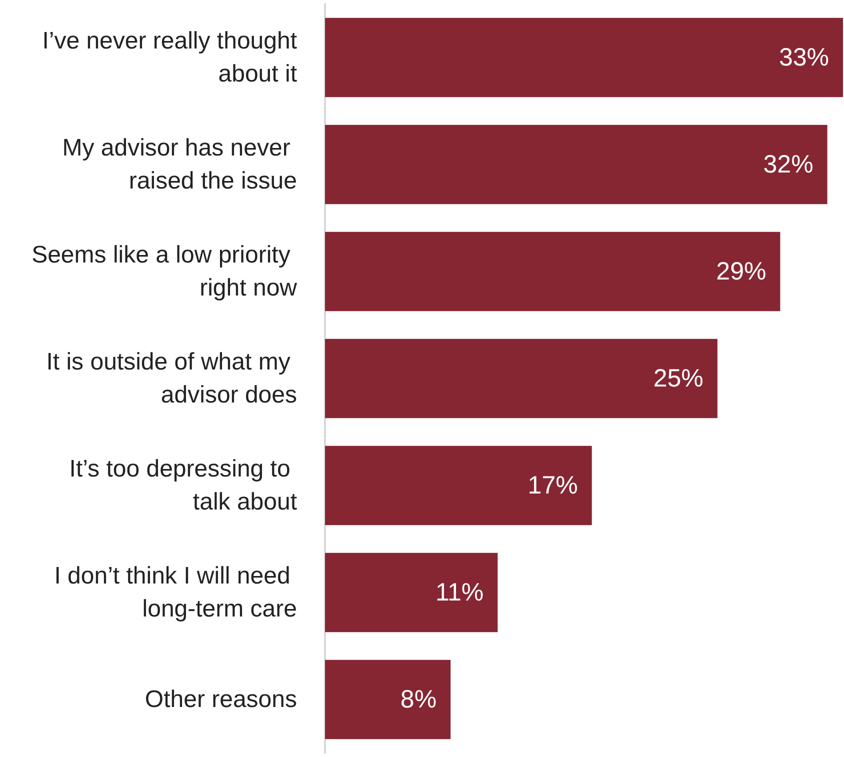 The image size is (844, 757). I want to click on y-tick-label: It is outside of what my advisor does, so click(171, 378).